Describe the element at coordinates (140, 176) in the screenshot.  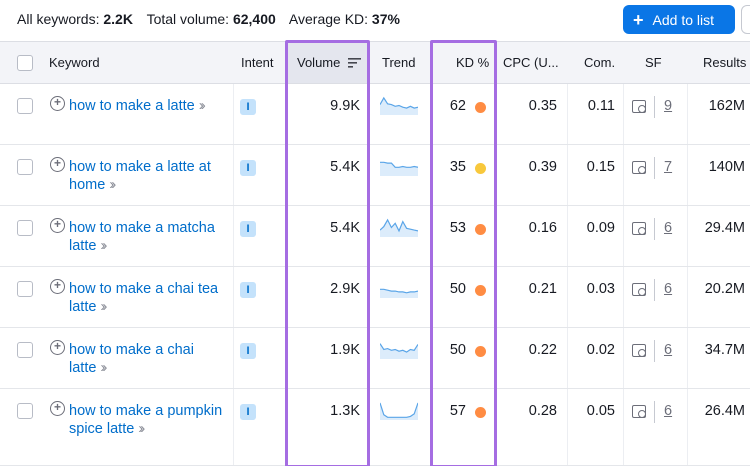
I see `keyword-text: how to make a latte at home` at that location.